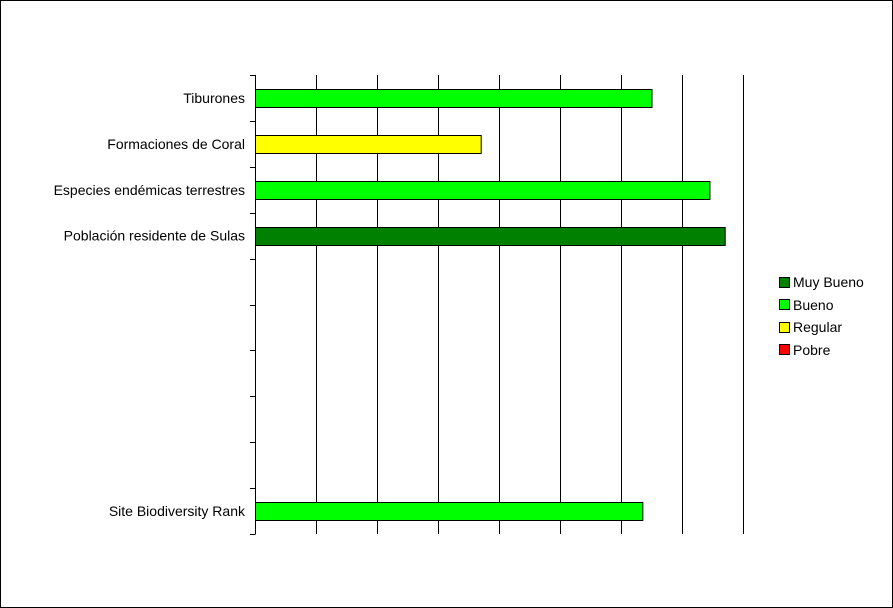  I want to click on y-tick-label: Tiburones, so click(214, 98).